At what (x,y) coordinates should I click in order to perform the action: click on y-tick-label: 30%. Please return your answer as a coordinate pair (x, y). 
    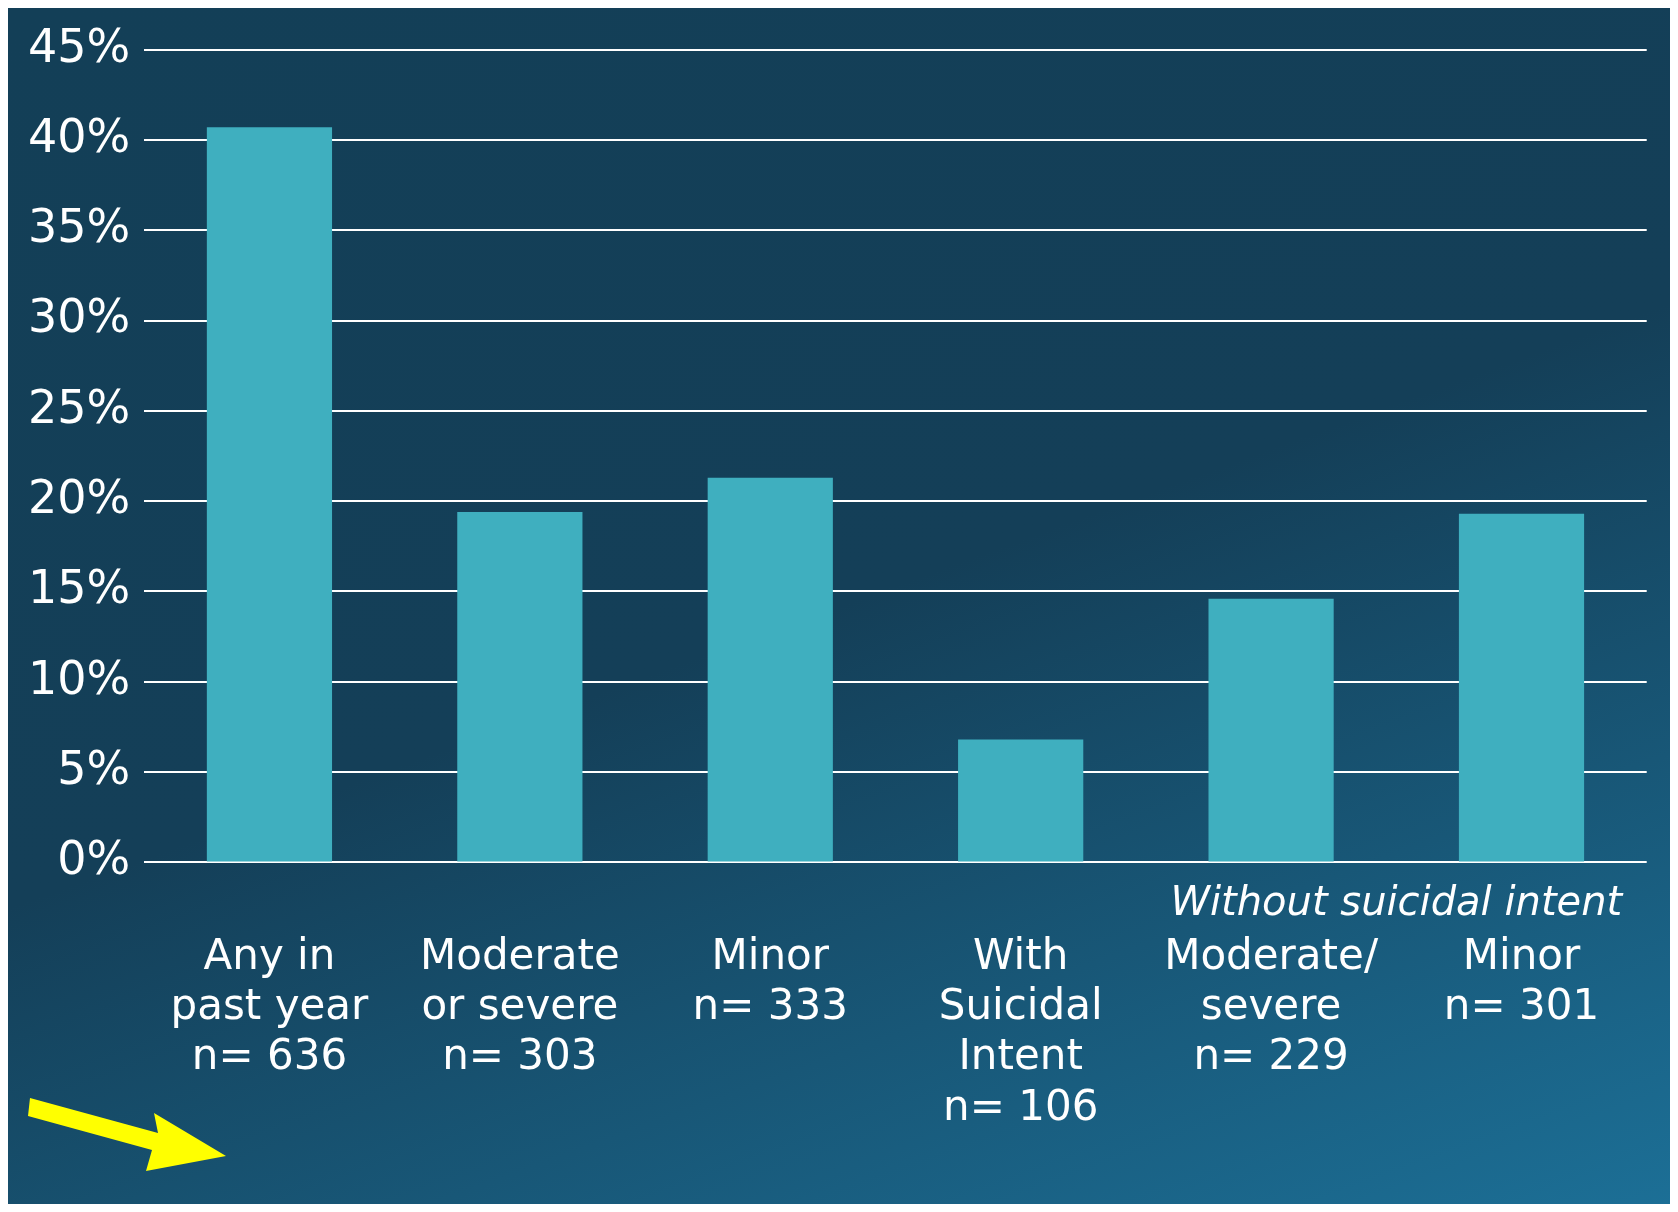
    Looking at the image, I should click on (79, 316).